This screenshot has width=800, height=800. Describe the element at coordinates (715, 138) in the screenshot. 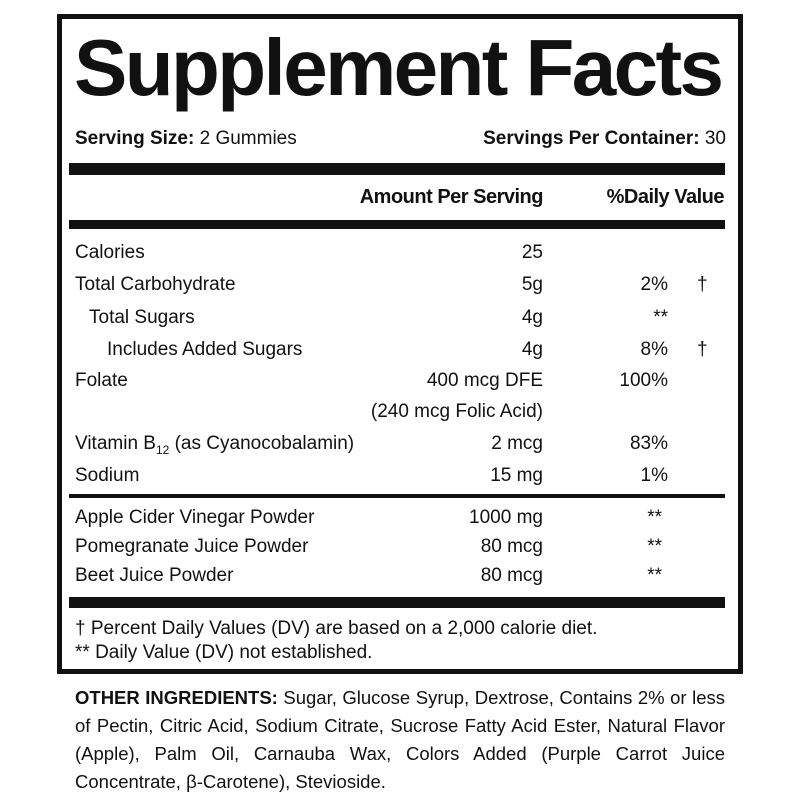

I see `servings-value: 30` at that location.